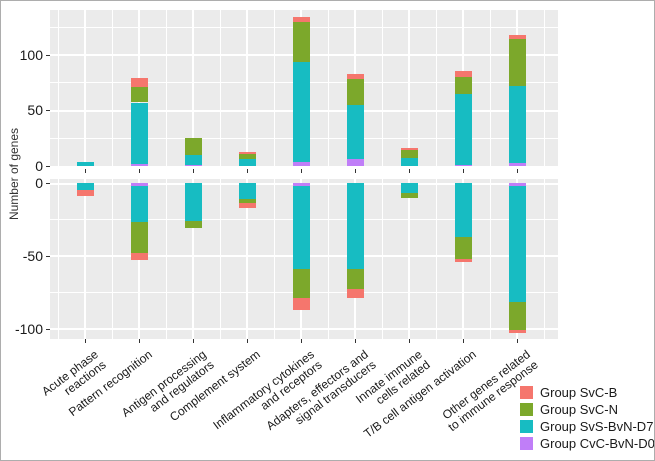 The width and height of the screenshot is (655, 461). What do you see at coordinates (597, 443) in the screenshot?
I see `legend-entry-label: Group CvC-BvN-D0` at bounding box center [597, 443].